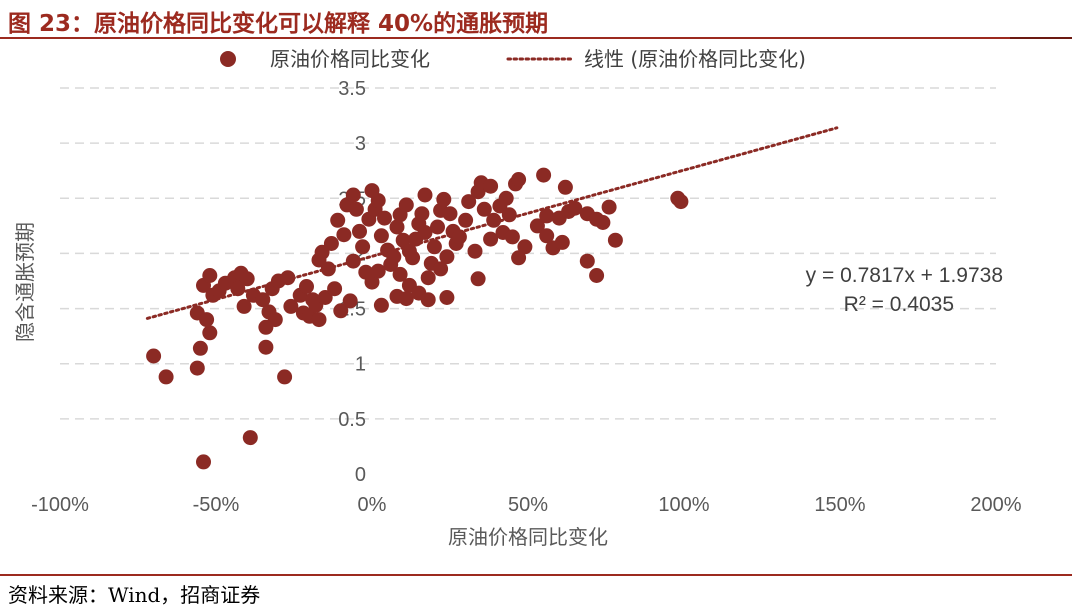 The width and height of the screenshot is (1080, 614). Describe the element at coordinates (695, 59) in the screenshot. I see `legend-label-trendline: 线性 (原油价格同比变化)` at that location.